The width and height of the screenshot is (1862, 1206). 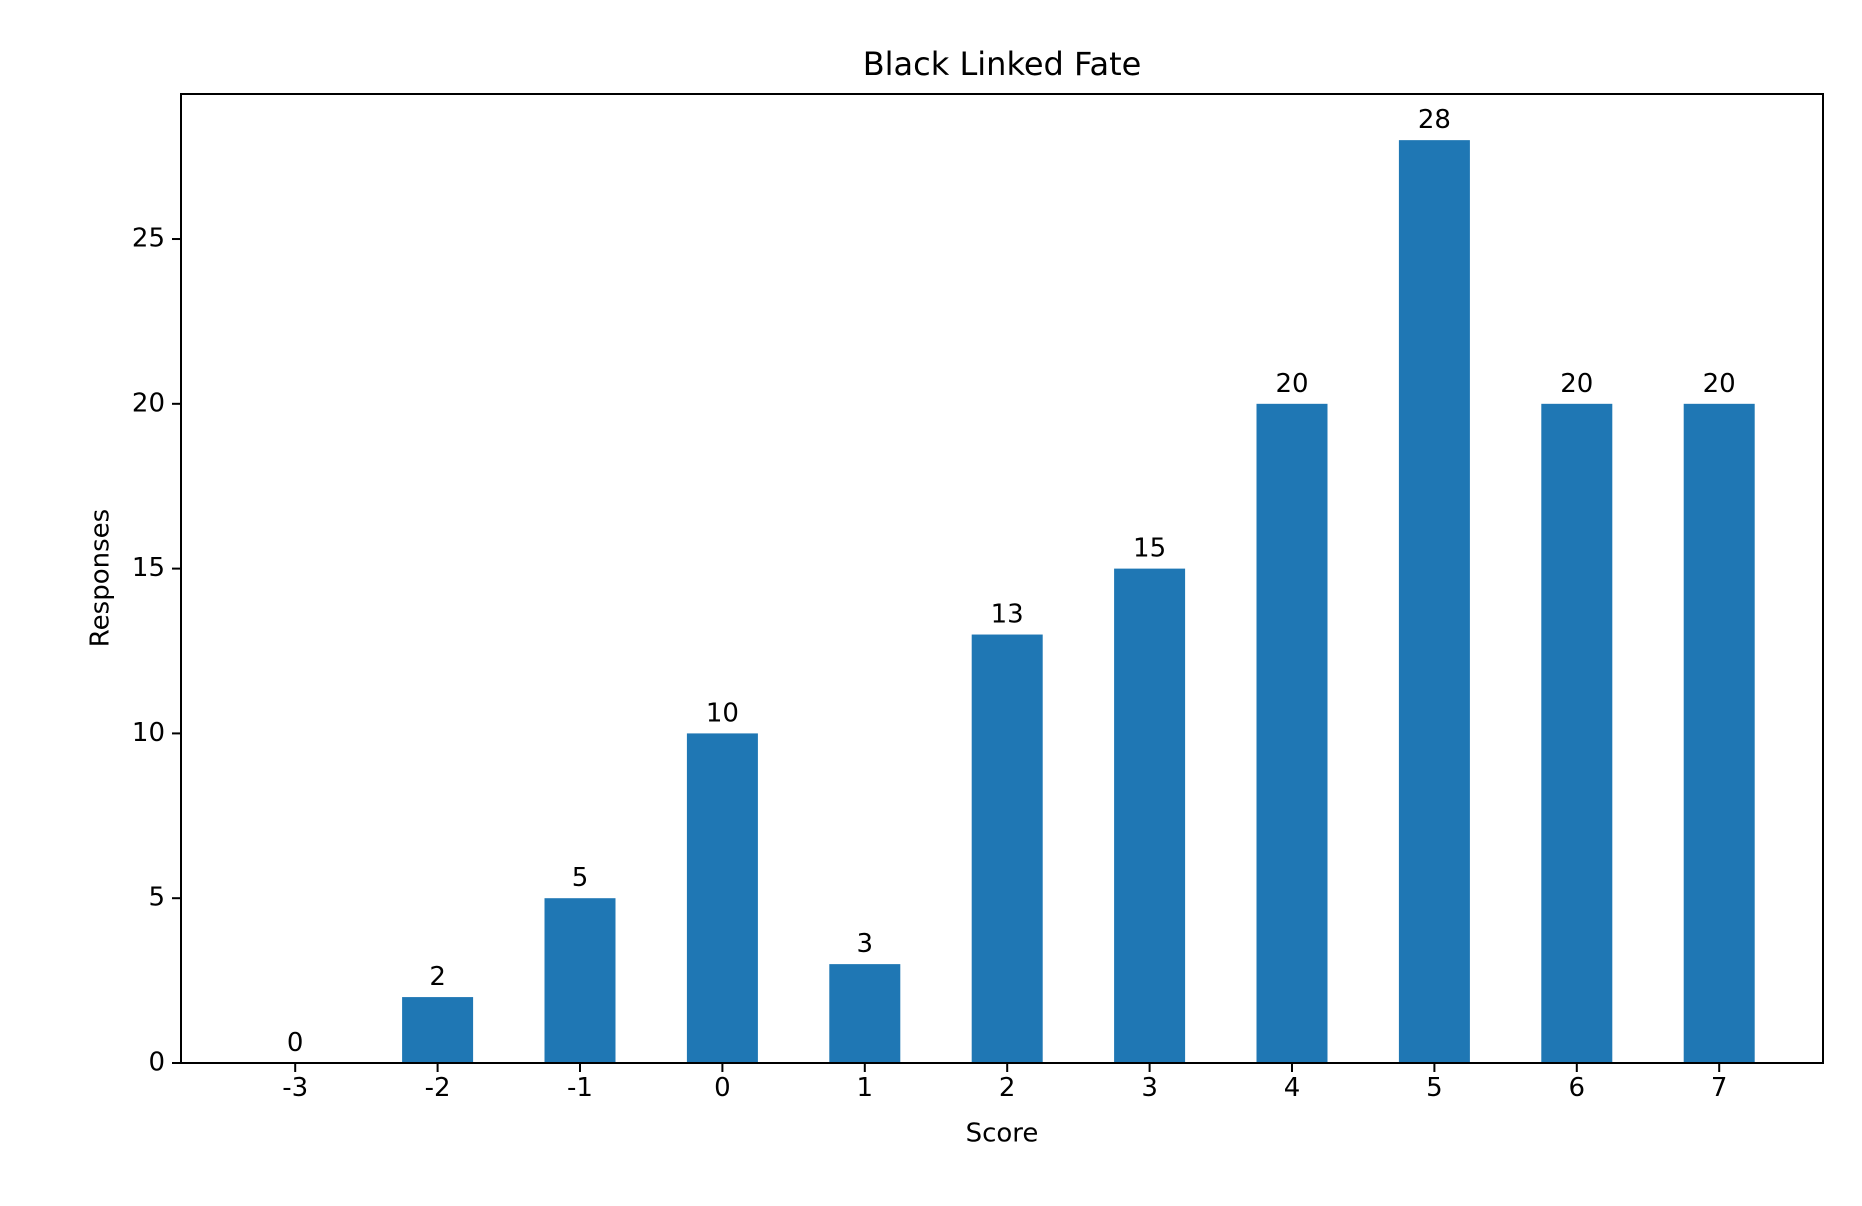 I want to click on x-axis-label: Score, so click(x=1002, y=1134).